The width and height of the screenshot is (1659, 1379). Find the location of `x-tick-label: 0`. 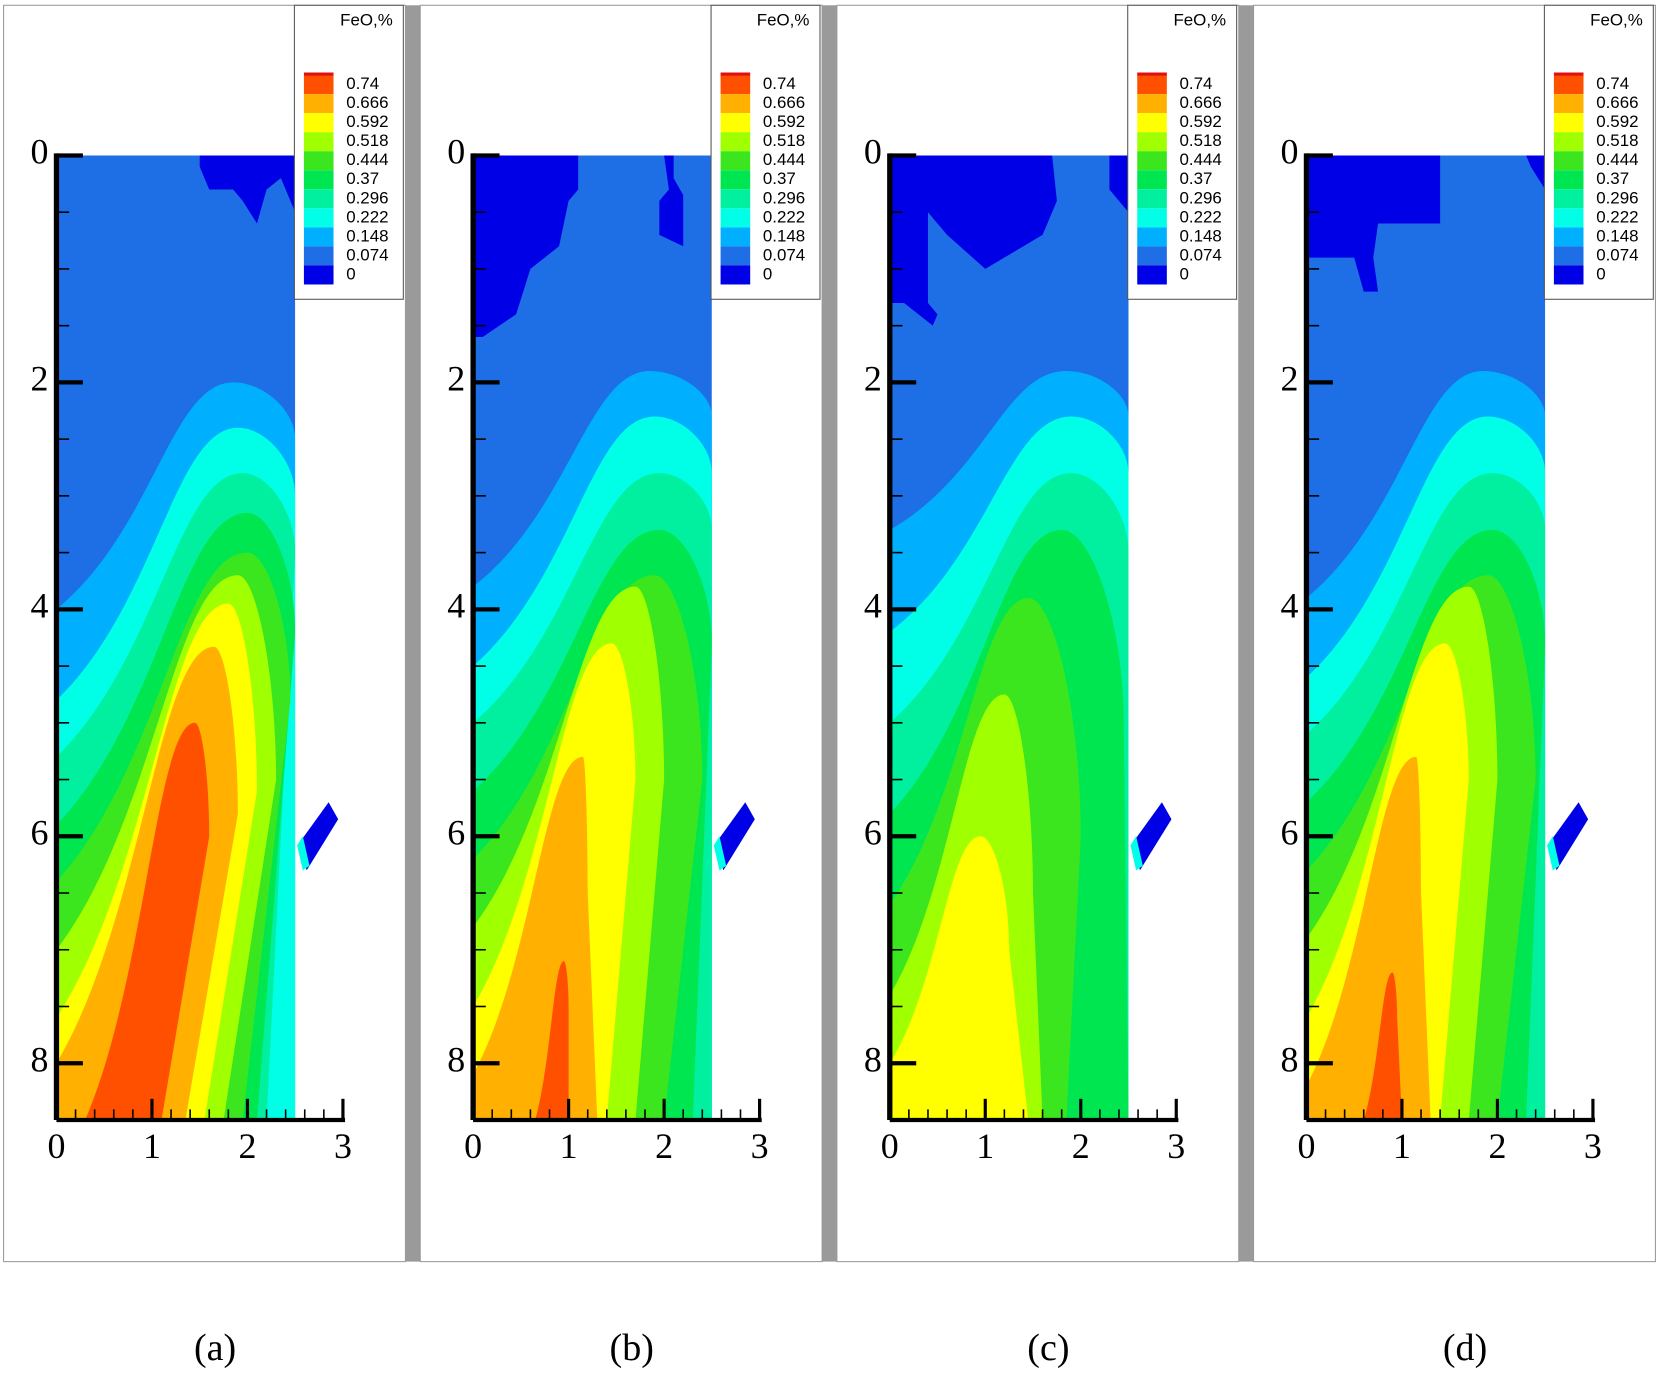

x-tick-label: 0 is located at coordinates (56, 1146).